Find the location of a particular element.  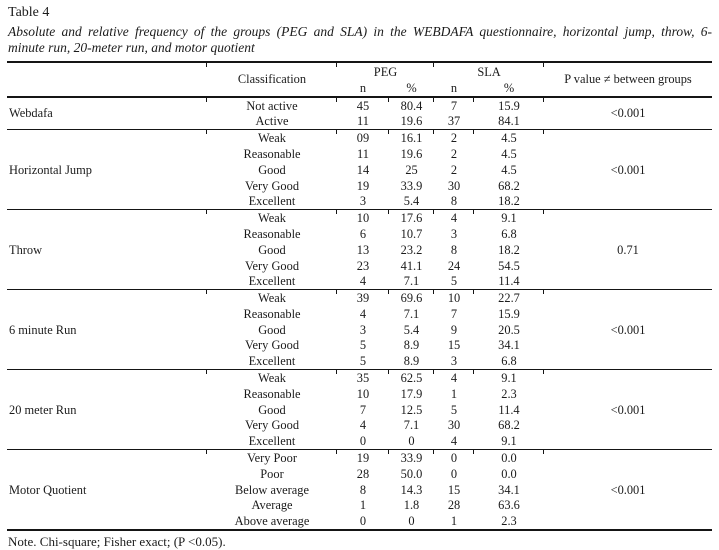

peg-pct-cell: 1.8 is located at coordinates (411, 505).